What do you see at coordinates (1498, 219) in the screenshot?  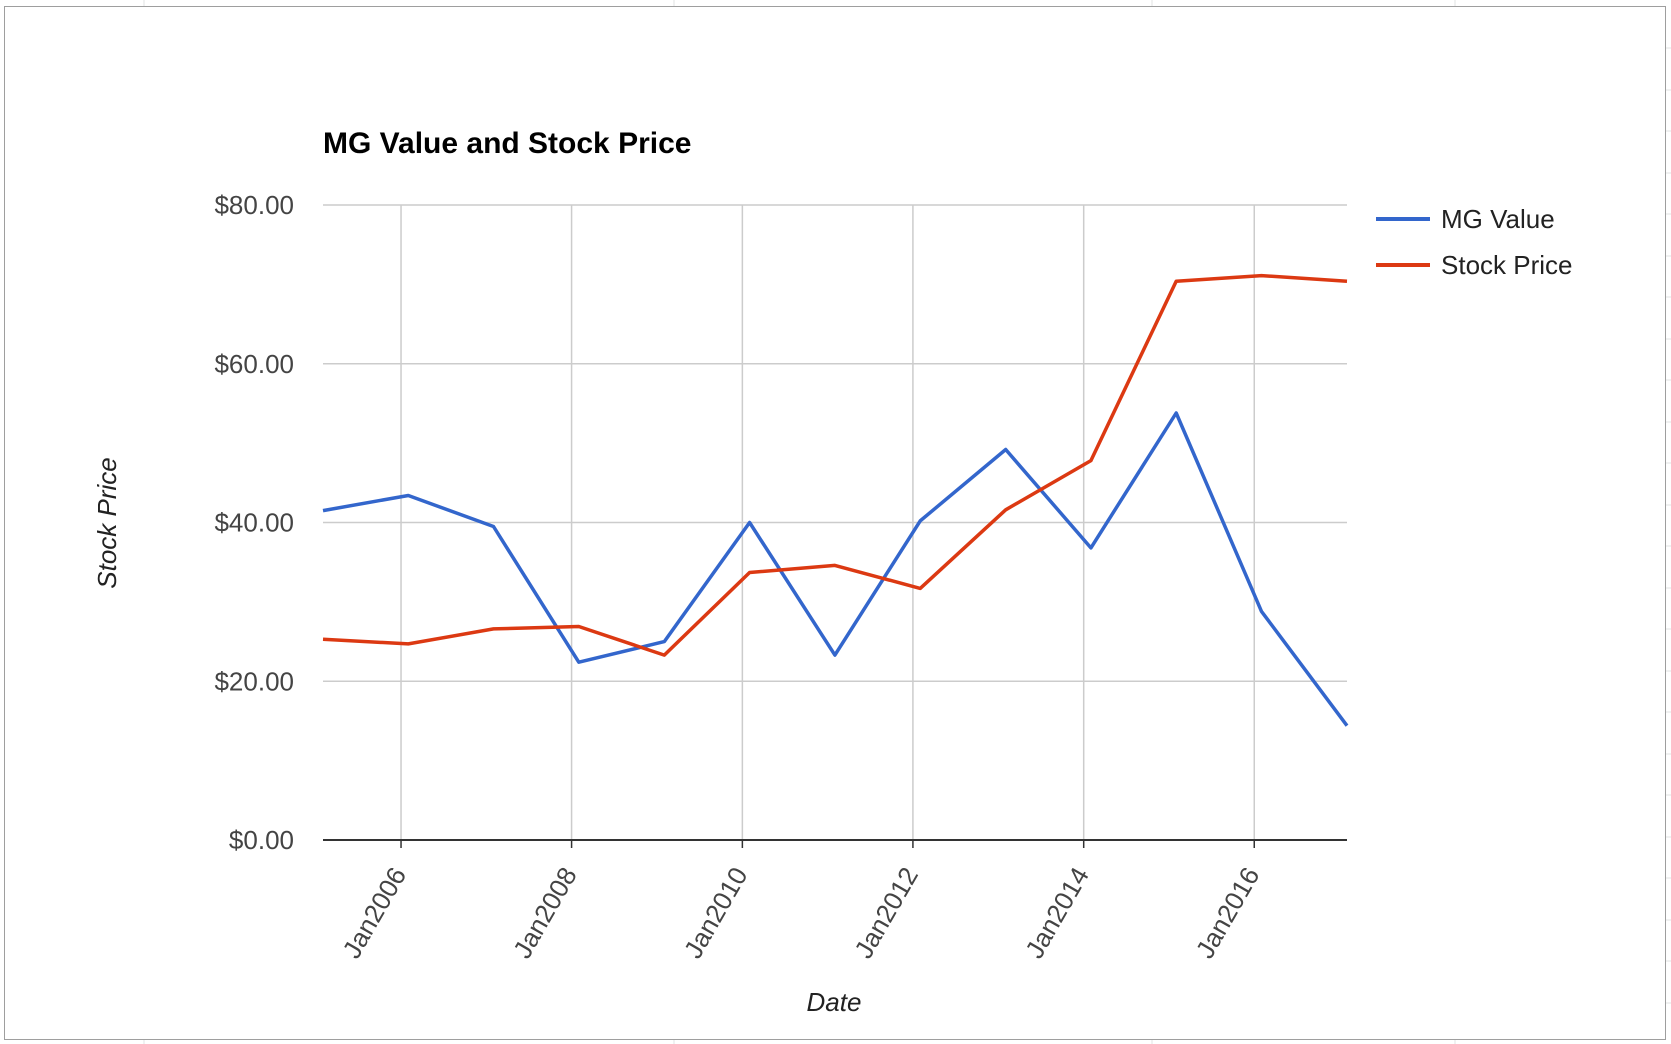 I see `legend-label: MG Value` at bounding box center [1498, 219].